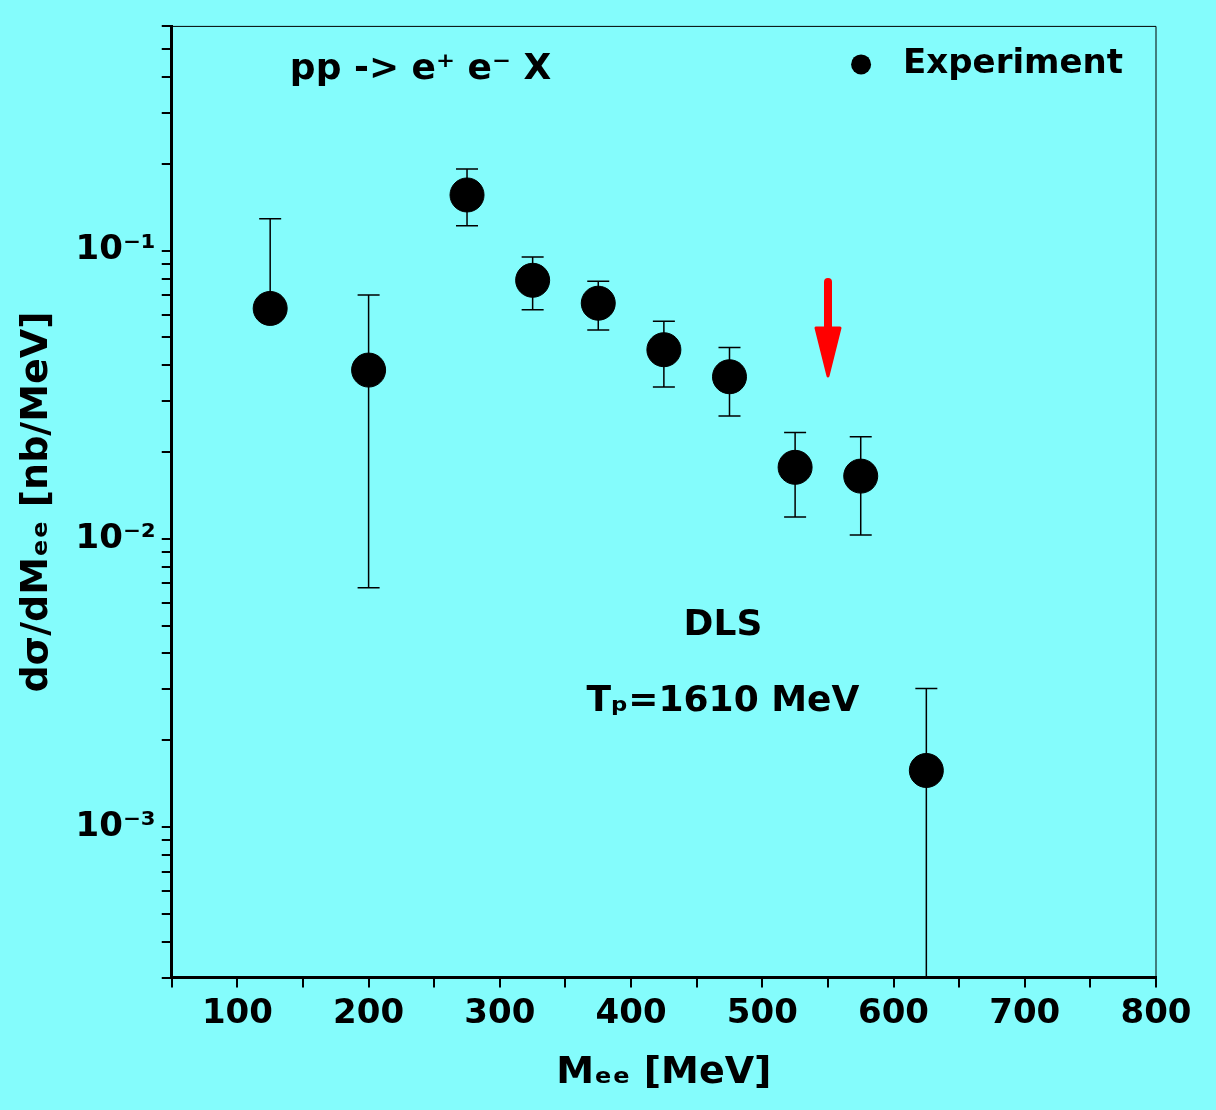  Describe the element at coordinates (762, 1010) in the screenshot. I see `x-tick-label: 500` at that location.